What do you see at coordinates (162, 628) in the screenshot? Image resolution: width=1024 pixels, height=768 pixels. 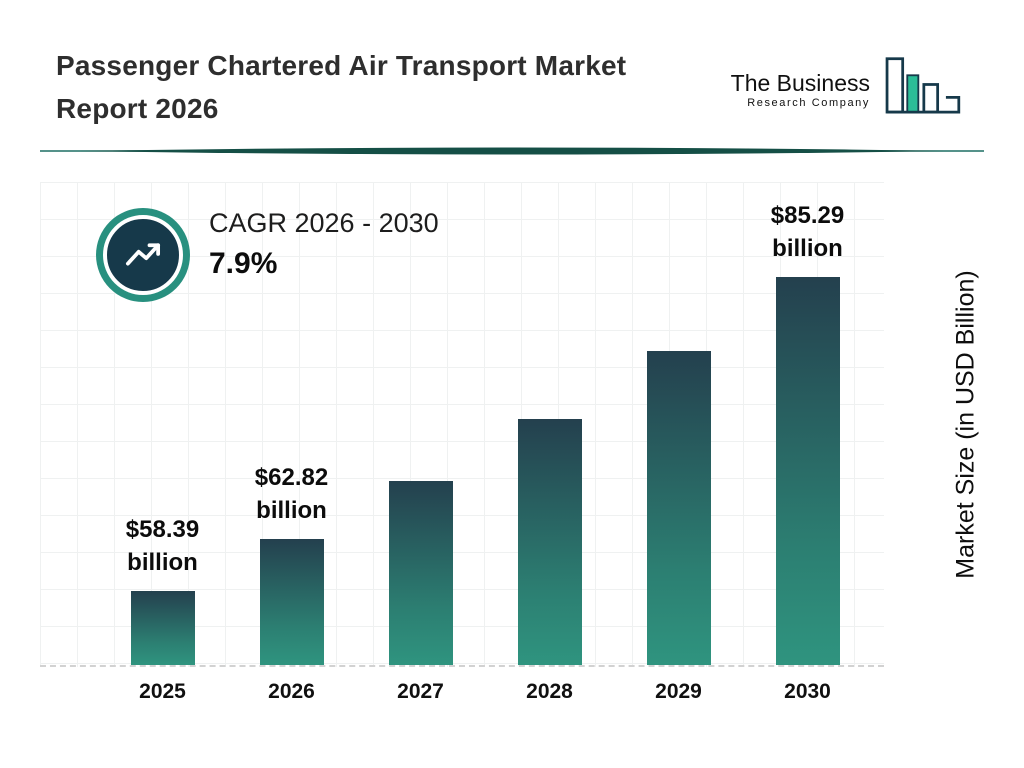 I see `bar-2025` at bounding box center [162, 628].